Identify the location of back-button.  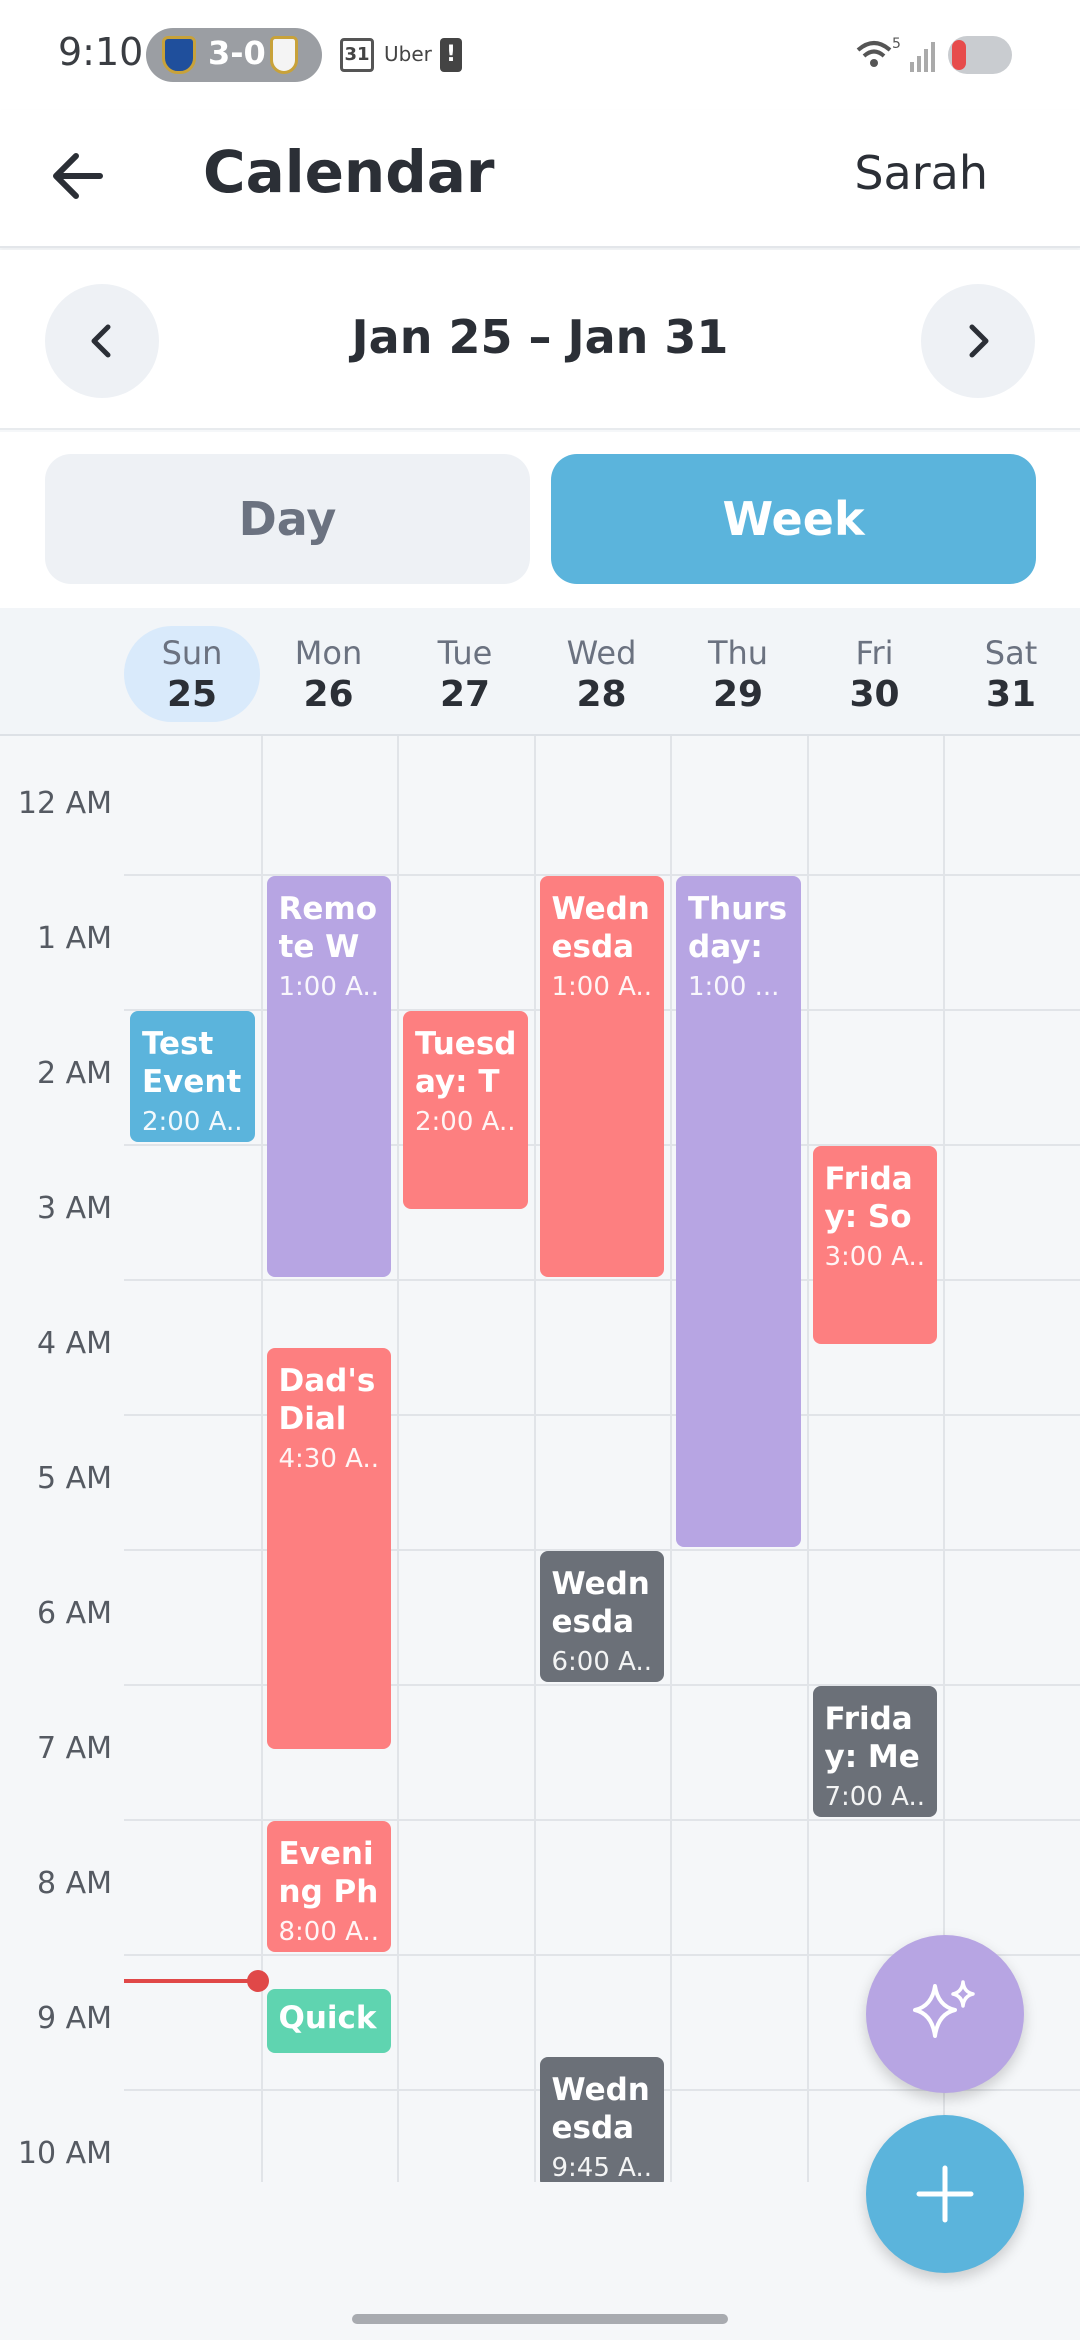
(80, 176).